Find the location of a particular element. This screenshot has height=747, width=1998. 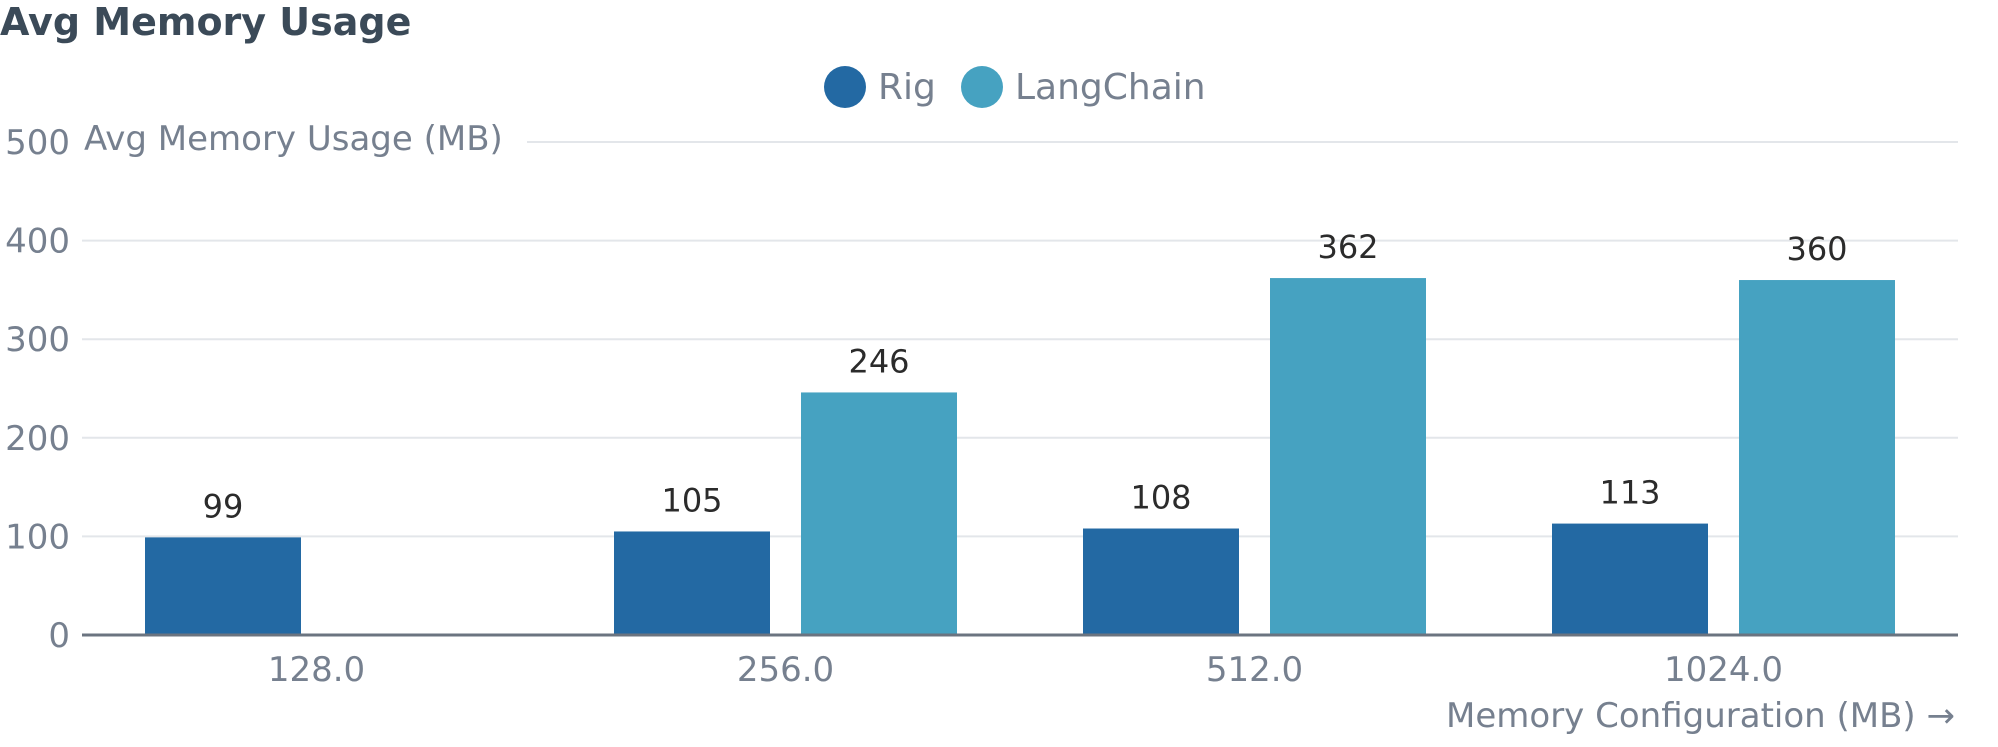

y-tick-label: 200 is located at coordinates (37, 439).